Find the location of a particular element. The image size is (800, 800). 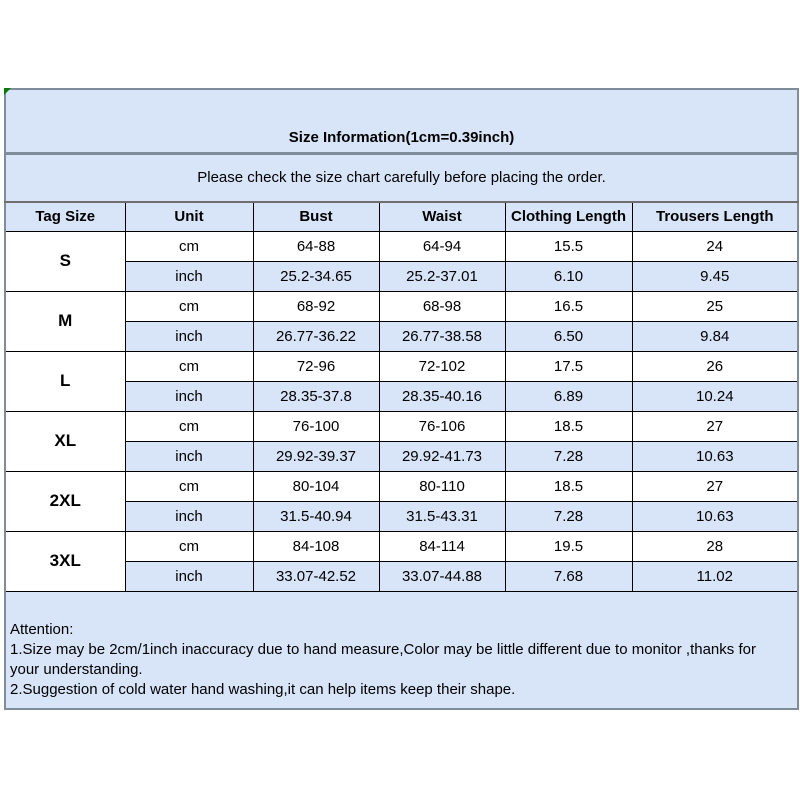

column-header-clothing-length: Clothing Length is located at coordinates (568, 216).